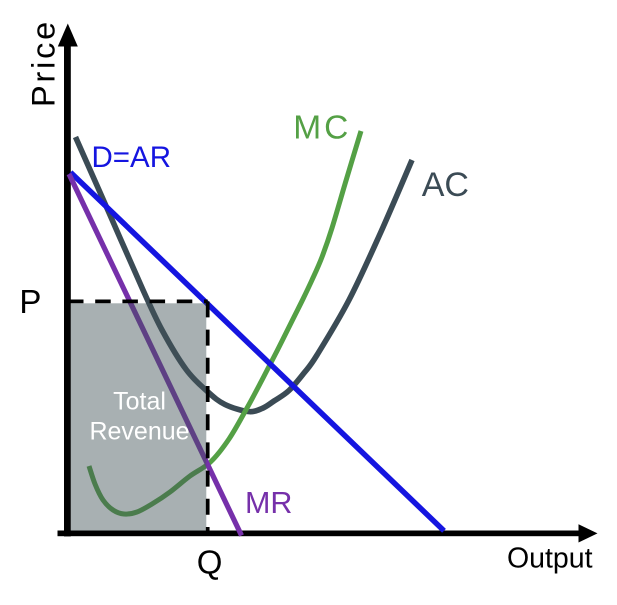  Describe the element at coordinates (139, 432) in the screenshot. I see `svg-text: Revenue` at that location.